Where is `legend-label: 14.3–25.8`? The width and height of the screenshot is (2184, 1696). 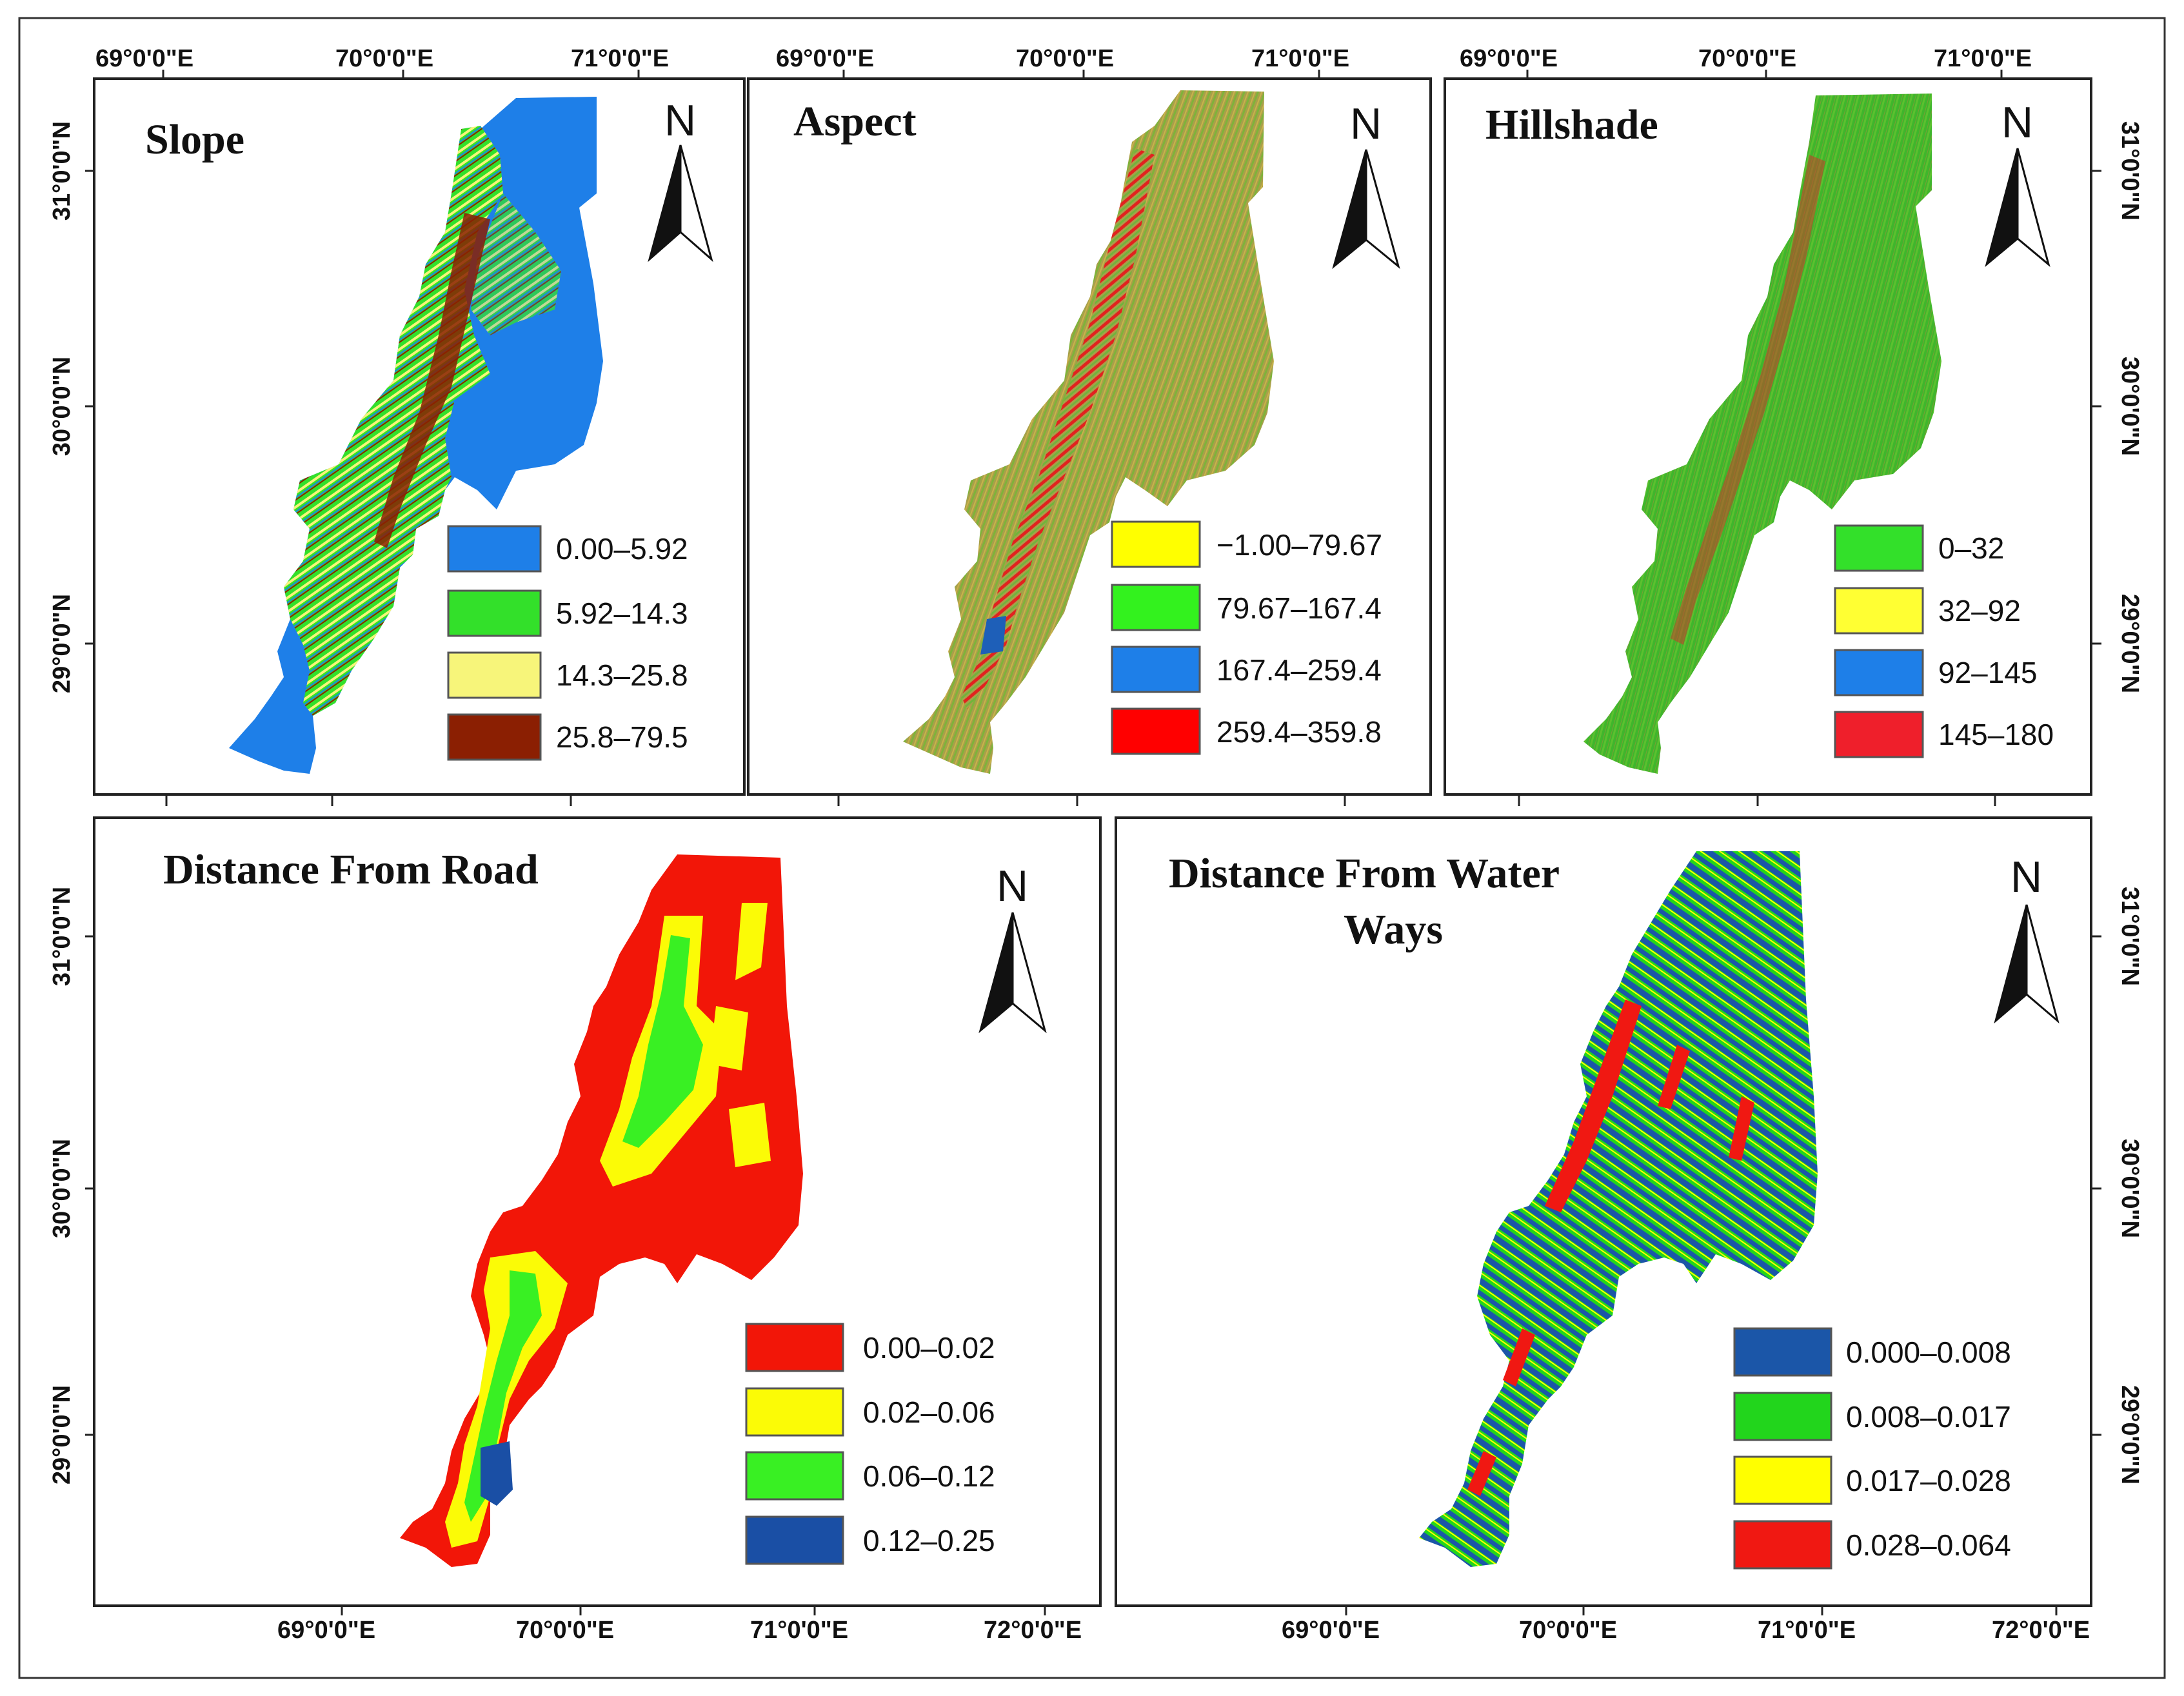
legend-label: 14.3–25.8 is located at coordinates (622, 675).